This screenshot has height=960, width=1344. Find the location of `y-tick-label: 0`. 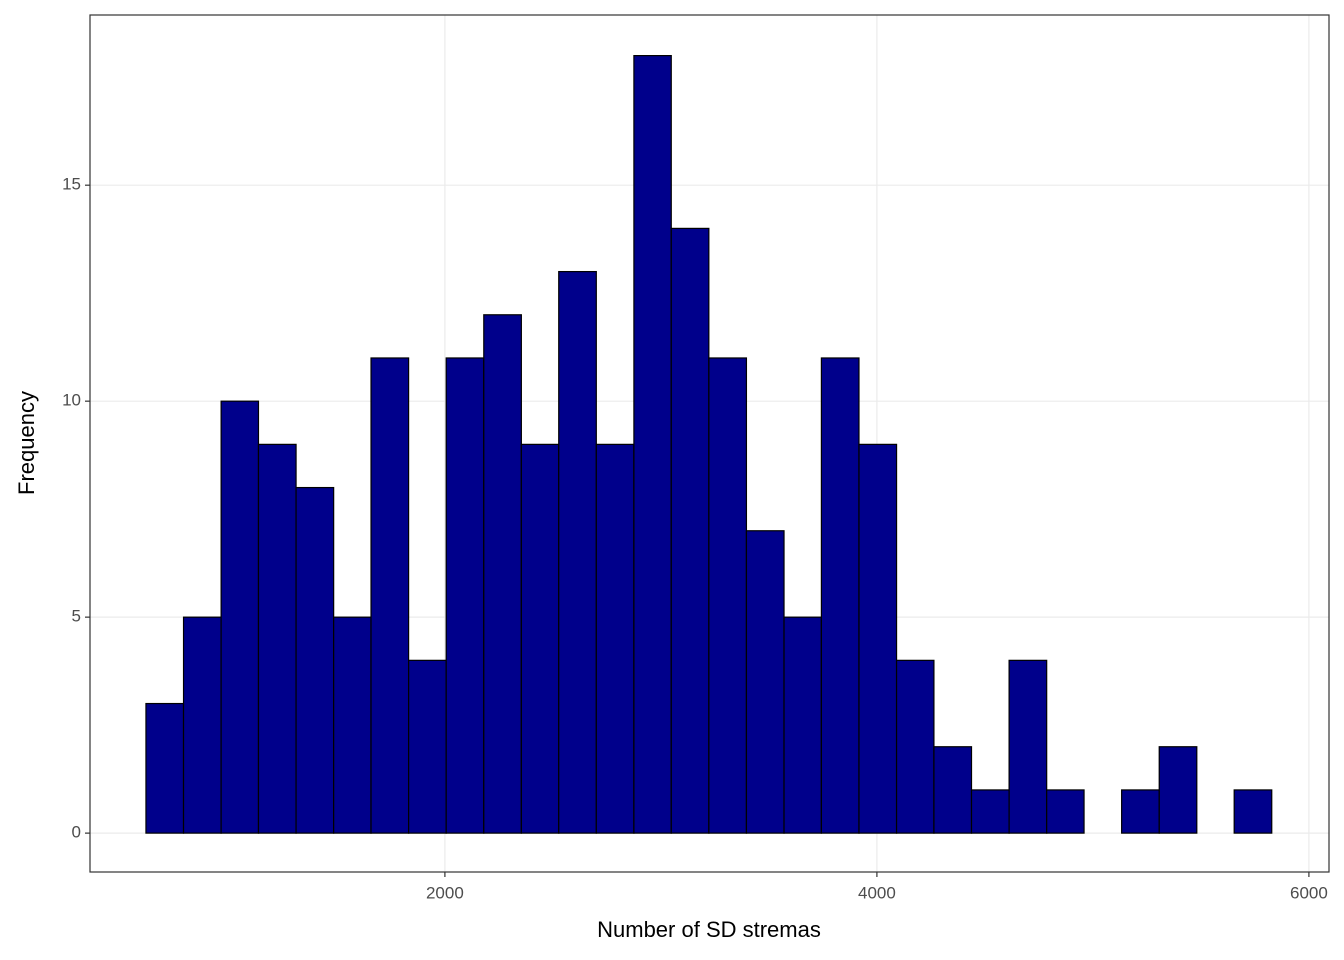

y-tick-label: 0 is located at coordinates (76, 832).